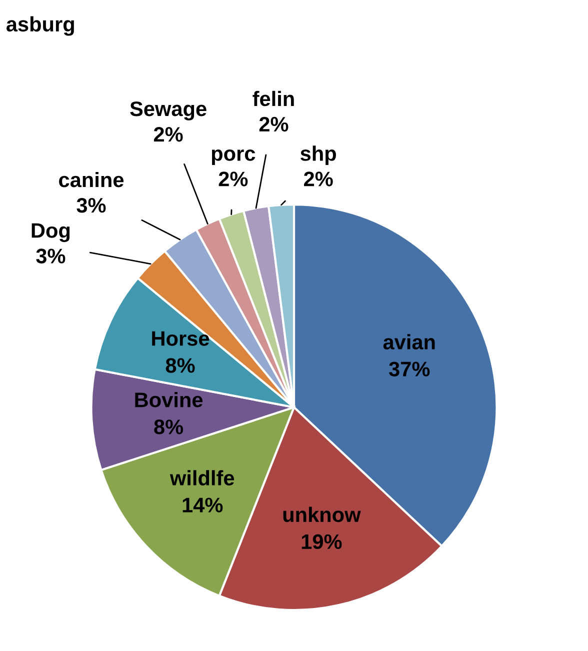  I want to click on data-label: 14%, so click(202, 505).